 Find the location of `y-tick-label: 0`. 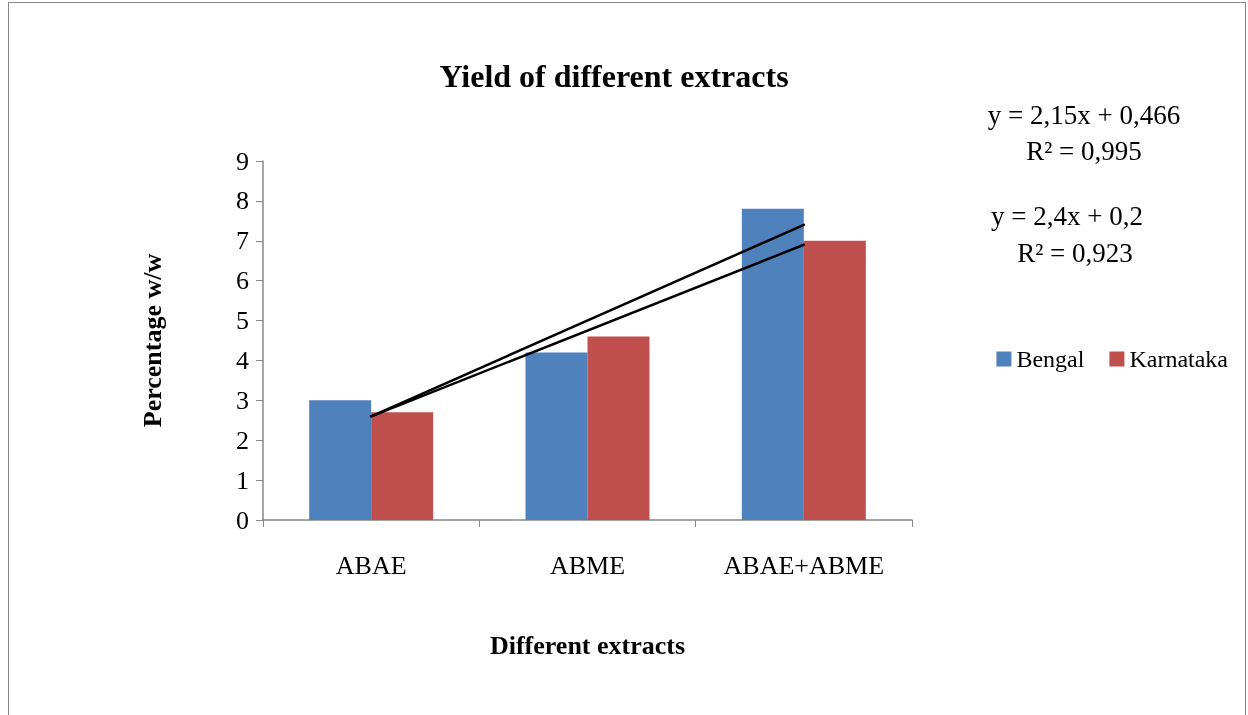

y-tick-label: 0 is located at coordinates (242, 520).